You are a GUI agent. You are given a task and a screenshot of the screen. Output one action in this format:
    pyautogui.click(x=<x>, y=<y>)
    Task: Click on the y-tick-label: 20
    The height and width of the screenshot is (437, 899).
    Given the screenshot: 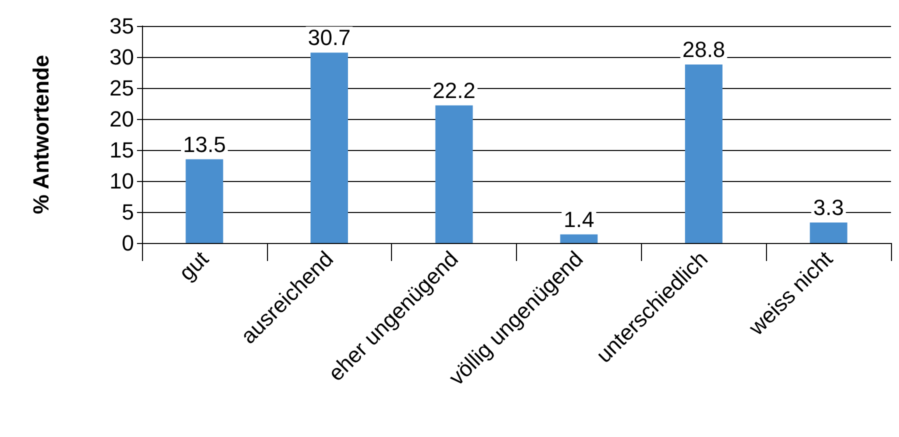 What is the action you would take?
    pyautogui.click(x=122, y=119)
    